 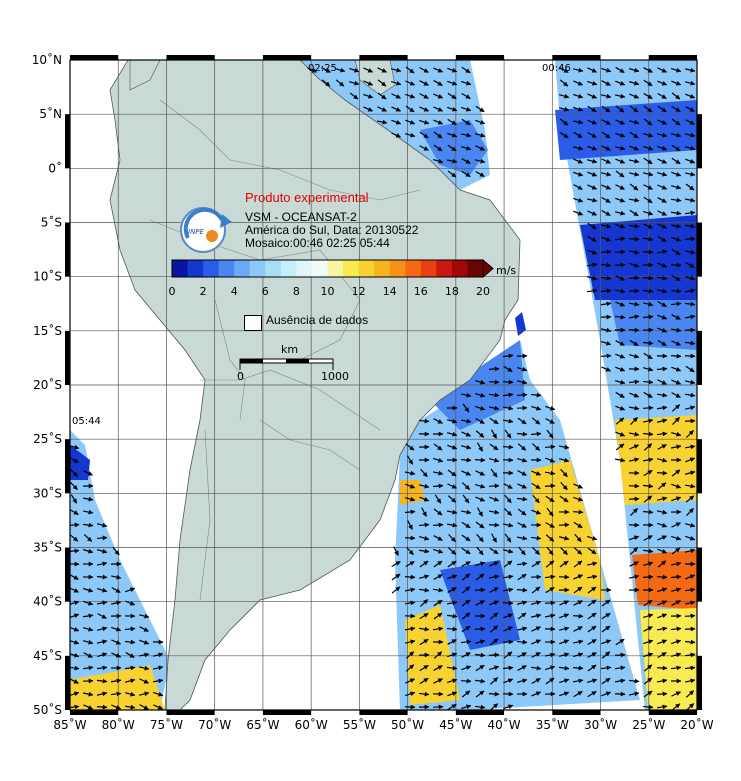 I want to click on lon-label: 55˚W, so click(x=359, y=724).